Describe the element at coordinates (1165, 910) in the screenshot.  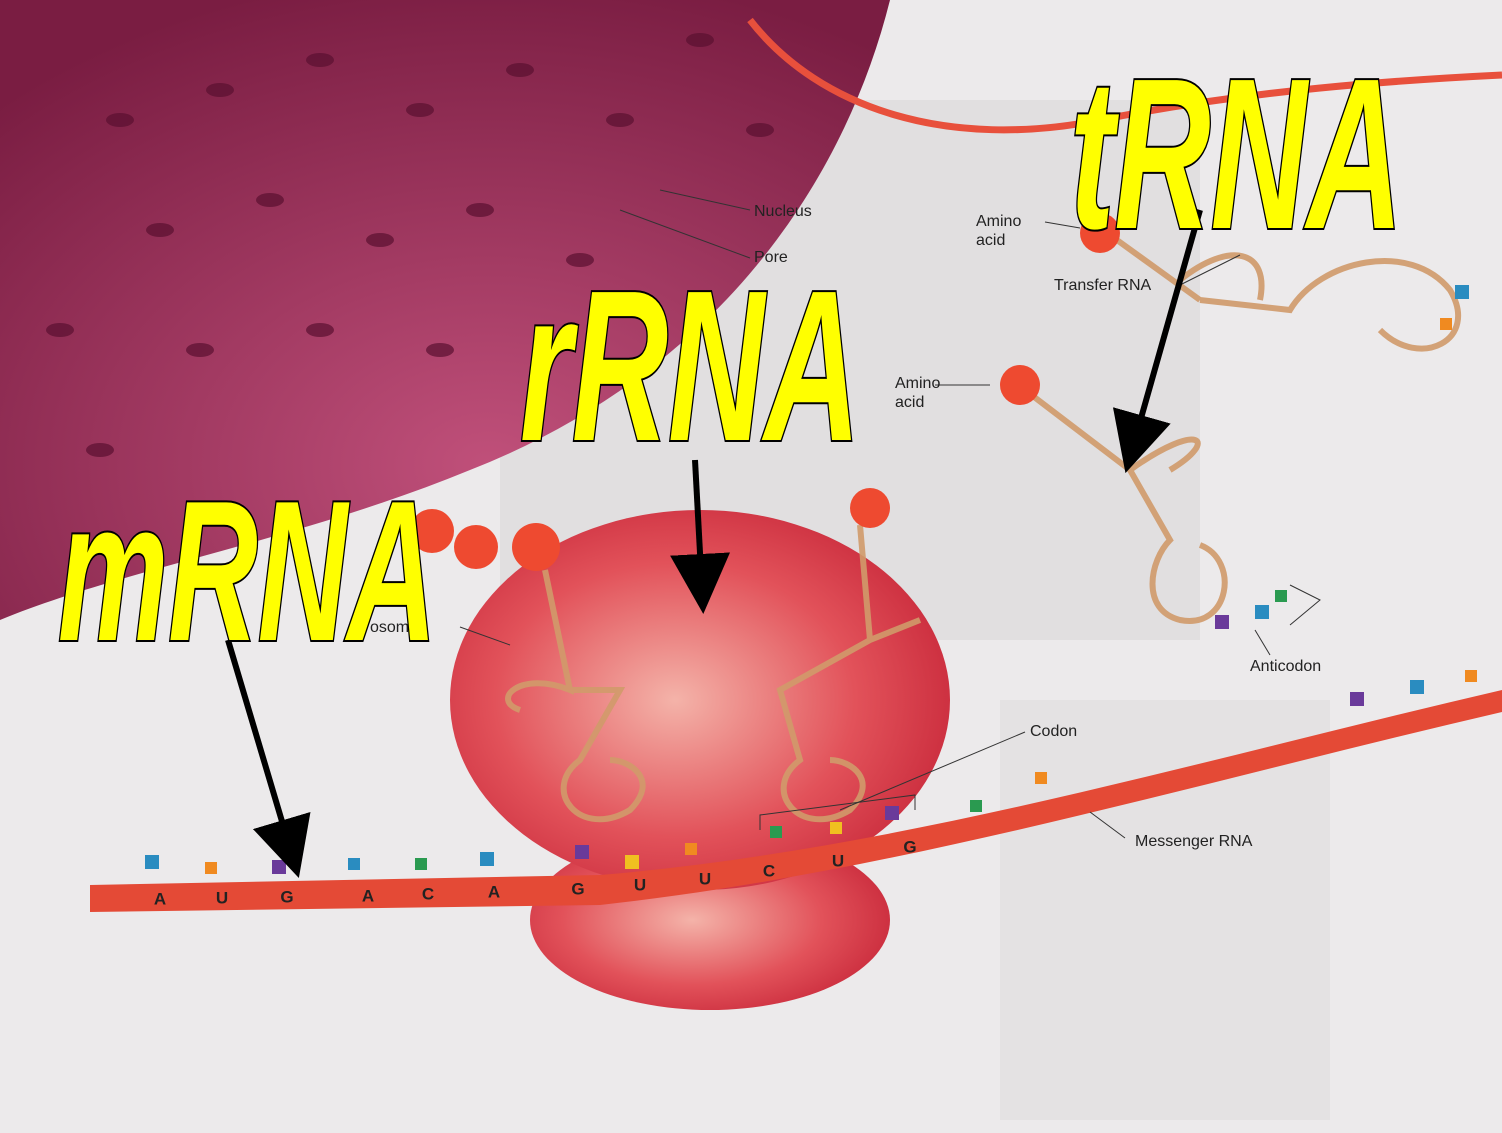
I see `faded-text` at that location.